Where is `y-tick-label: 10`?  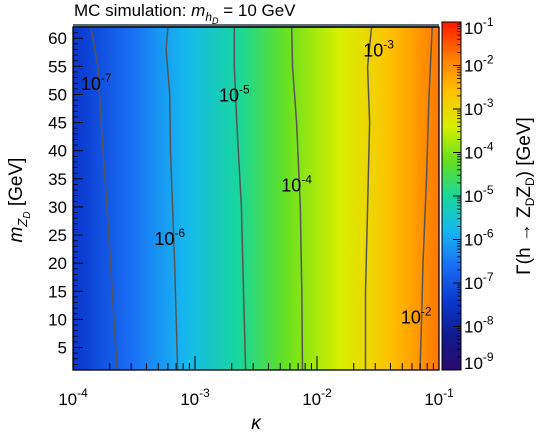 y-tick-label: 10 is located at coordinates (57, 319).